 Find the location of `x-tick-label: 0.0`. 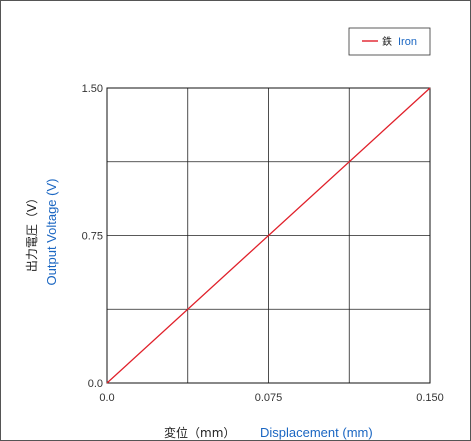

x-tick-label: 0.0 is located at coordinates (106, 398).